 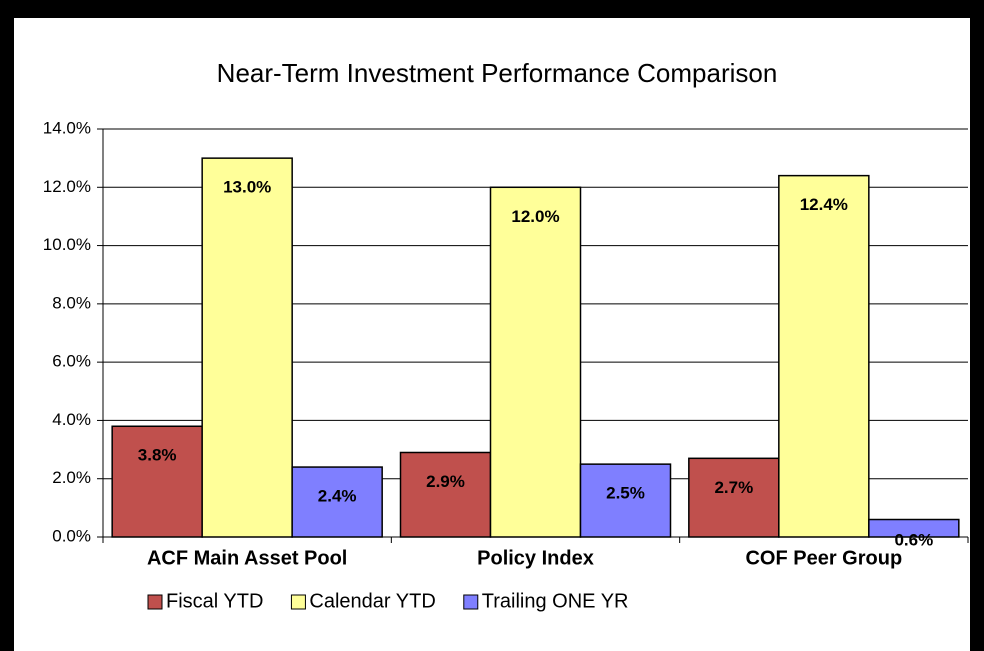 What do you see at coordinates (67, 186) in the screenshot?
I see `y-tick-label: 12.0%` at bounding box center [67, 186].